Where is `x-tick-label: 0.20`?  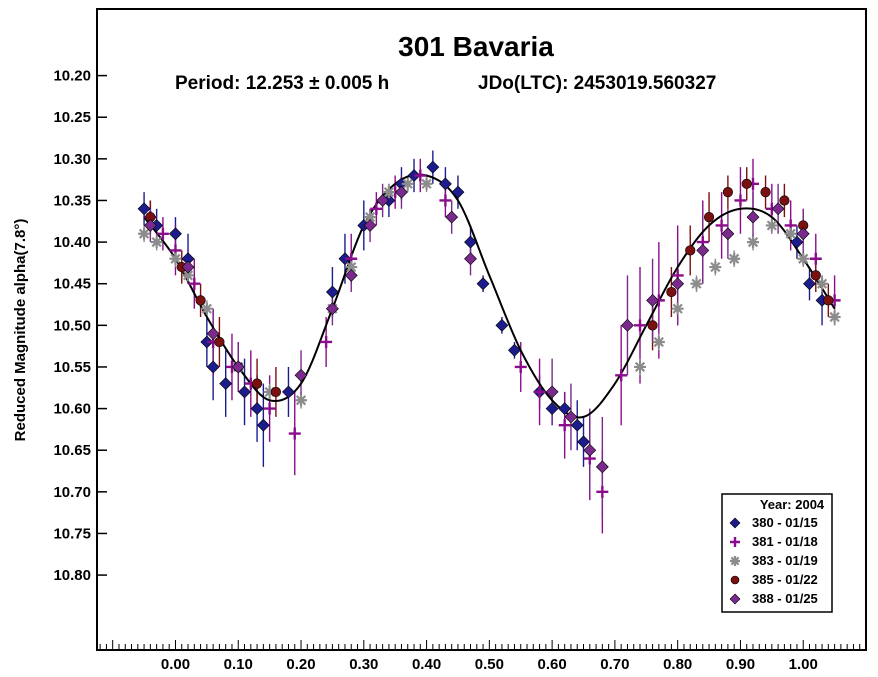
x-tick-label: 0.20 is located at coordinates (300, 664).